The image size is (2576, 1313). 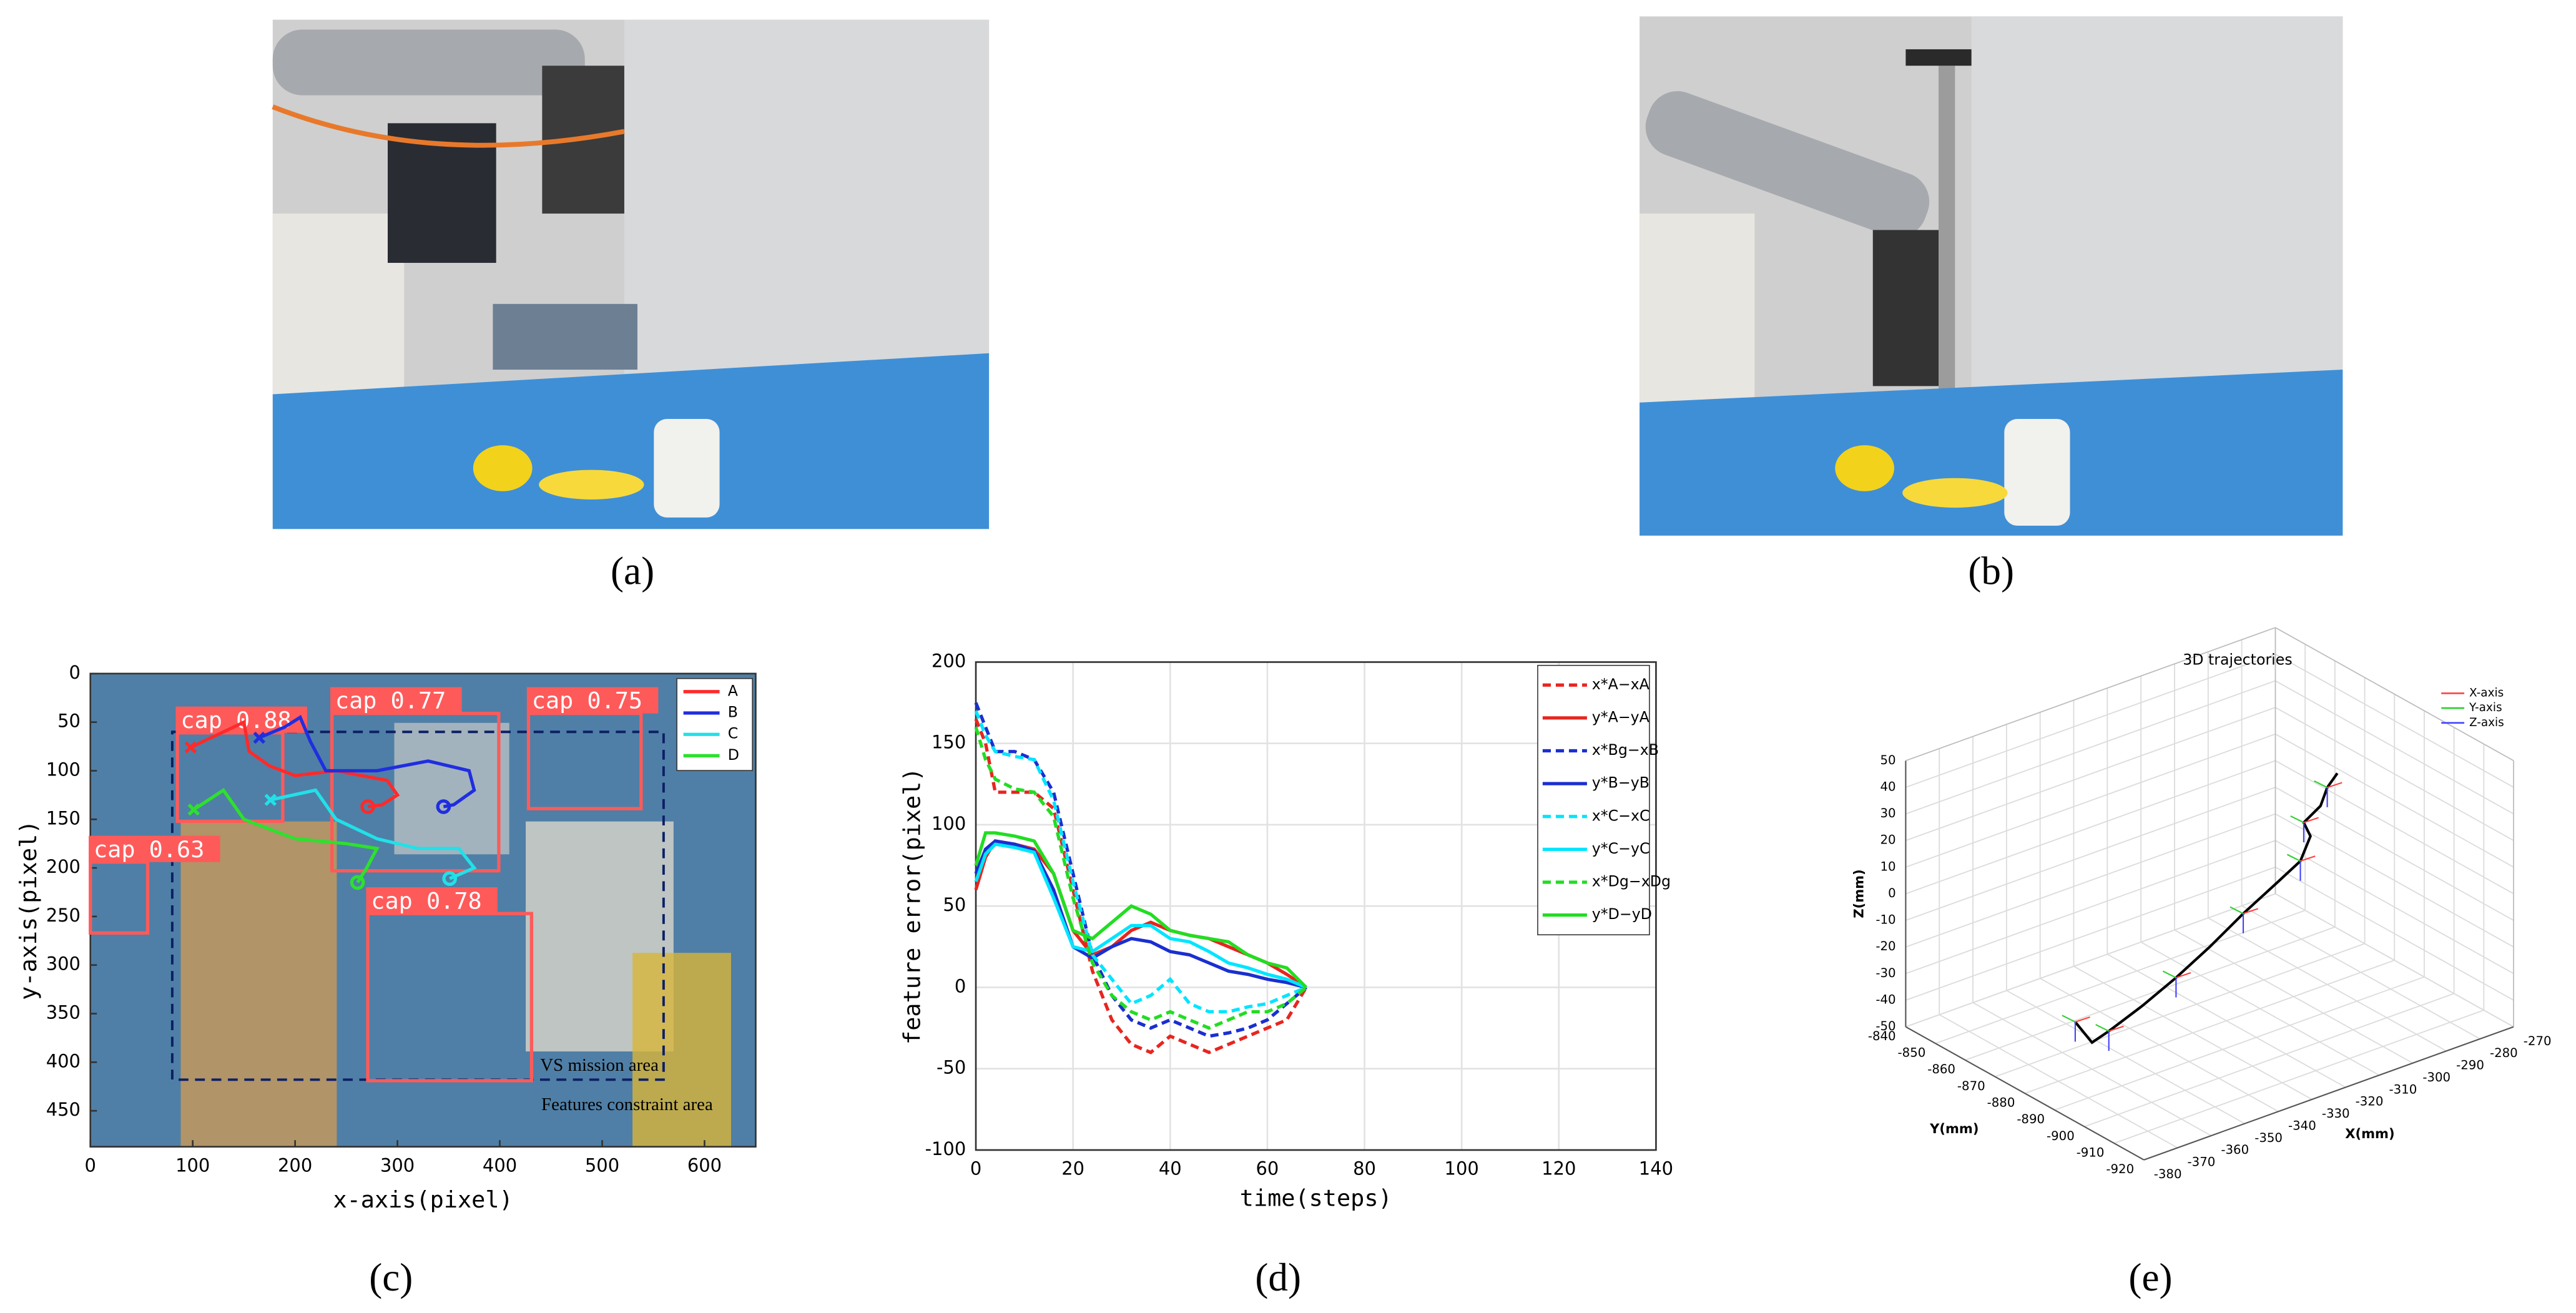 I want to click on y-tick-label: -870, so click(x=1971, y=1086).